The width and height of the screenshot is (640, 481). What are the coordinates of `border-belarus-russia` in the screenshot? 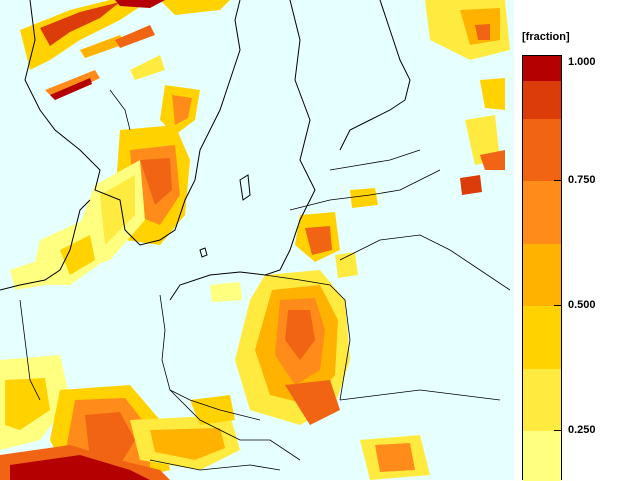 It's located at (425, 262).